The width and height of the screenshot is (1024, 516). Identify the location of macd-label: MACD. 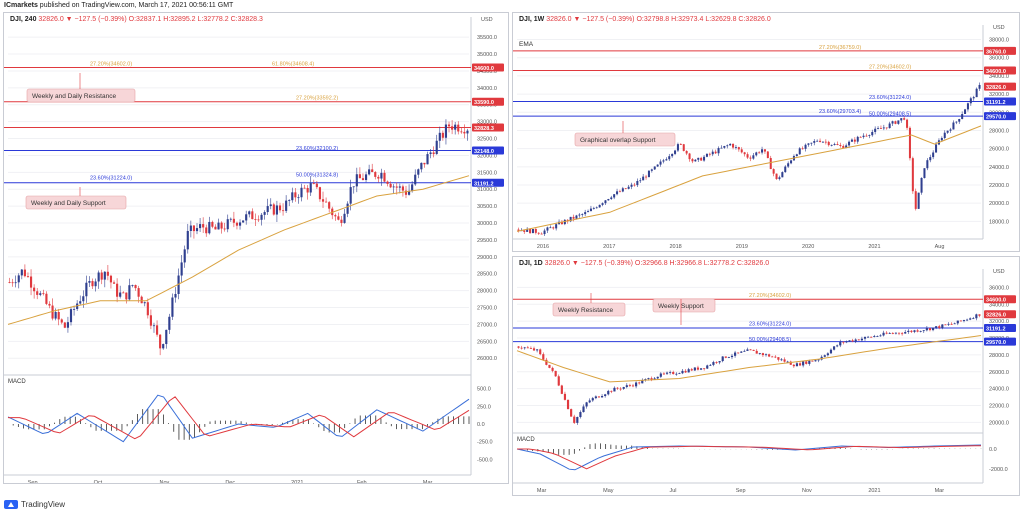
(526, 440).